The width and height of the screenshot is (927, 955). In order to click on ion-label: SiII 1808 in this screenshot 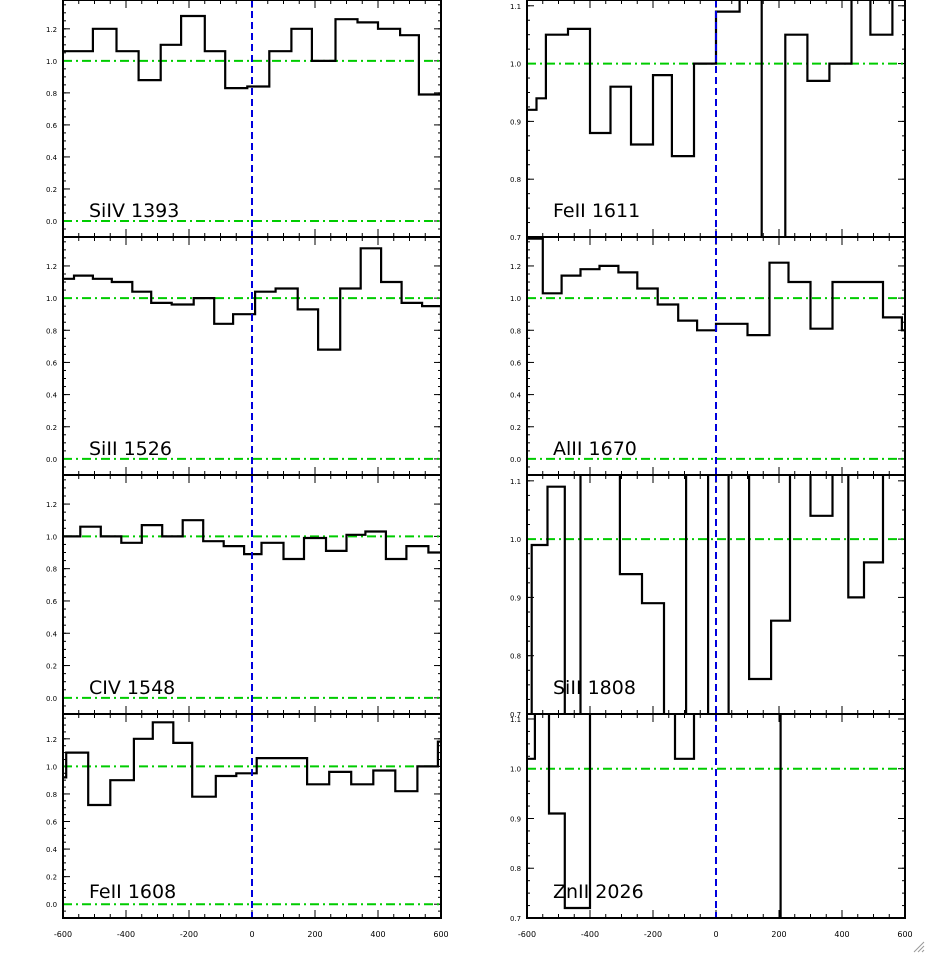, I will do `click(594, 688)`.